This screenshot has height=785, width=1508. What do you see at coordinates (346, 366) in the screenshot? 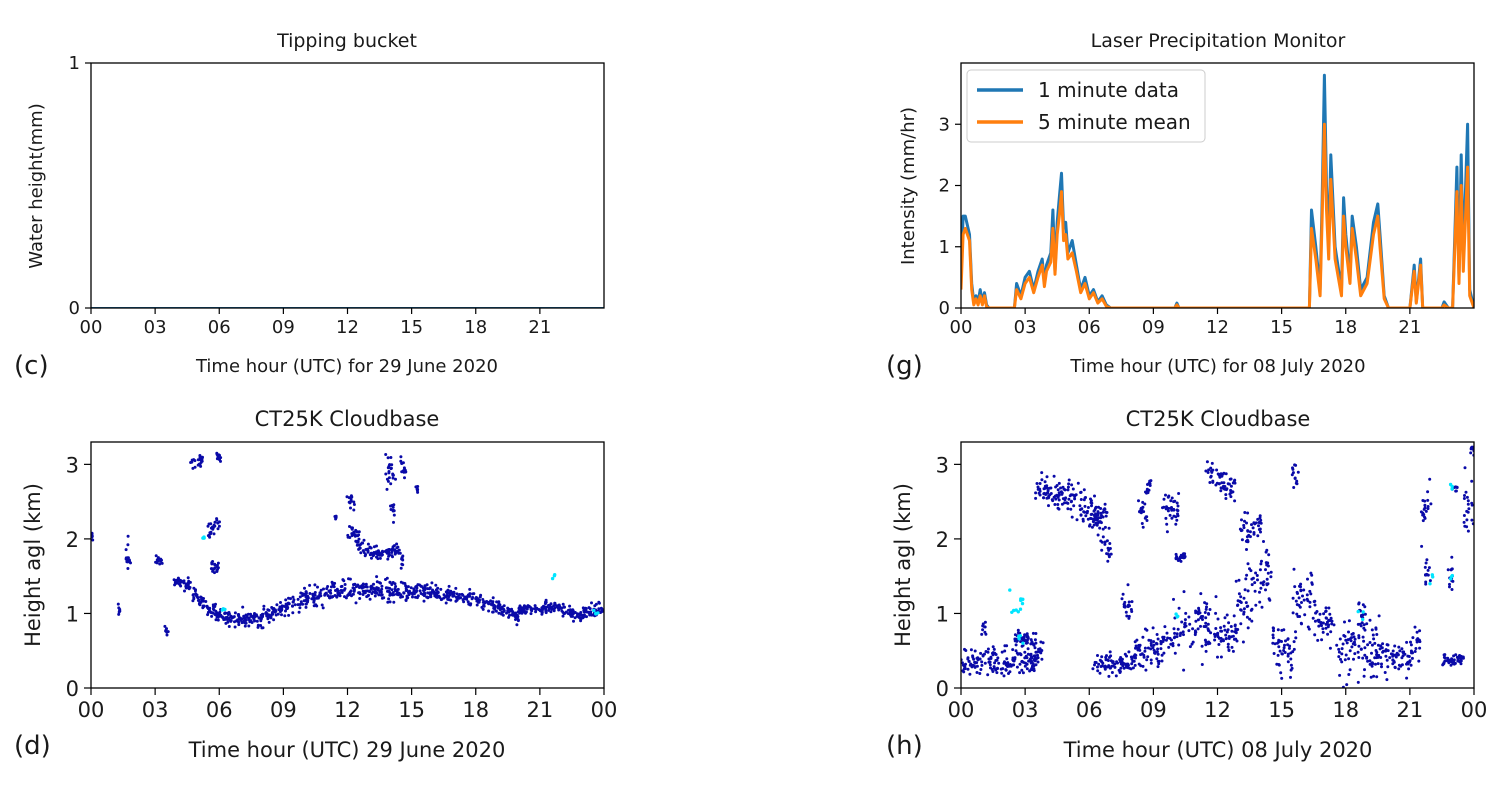
I see `panel-c-xlabel: Time hour (UTC) for 29 June 2020` at bounding box center [346, 366].